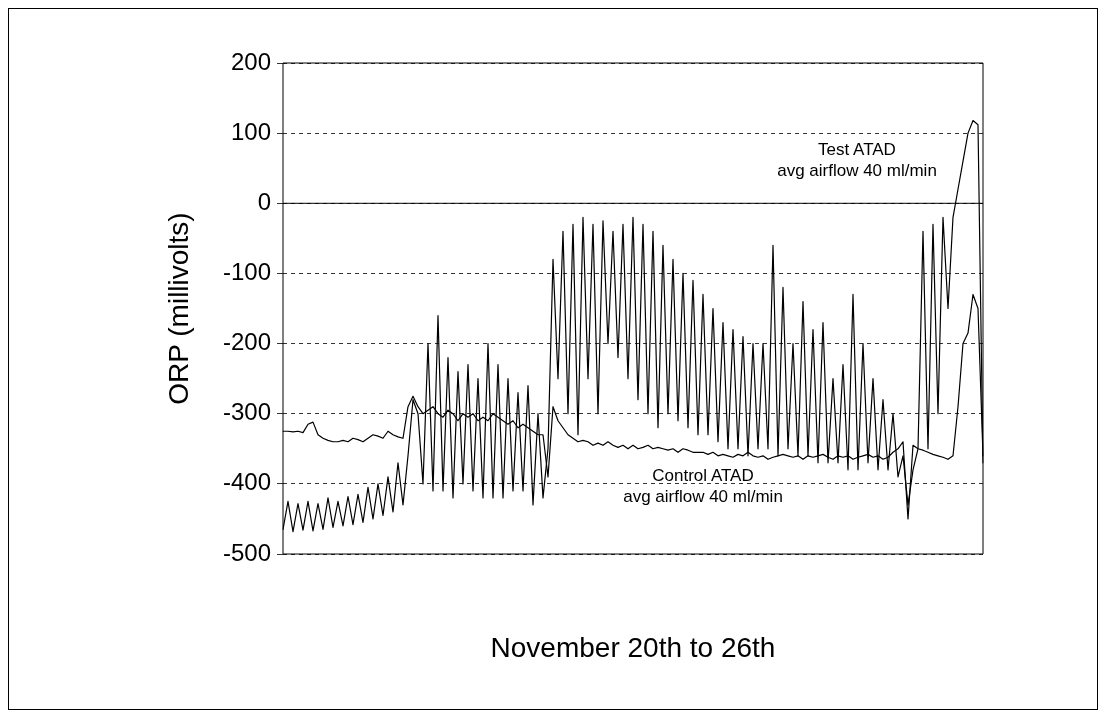 Image resolution: width=1107 pixels, height=720 pixels. I want to click on series-label: Control ATAD avg airflow 40 ml/min, so click(703, 486).